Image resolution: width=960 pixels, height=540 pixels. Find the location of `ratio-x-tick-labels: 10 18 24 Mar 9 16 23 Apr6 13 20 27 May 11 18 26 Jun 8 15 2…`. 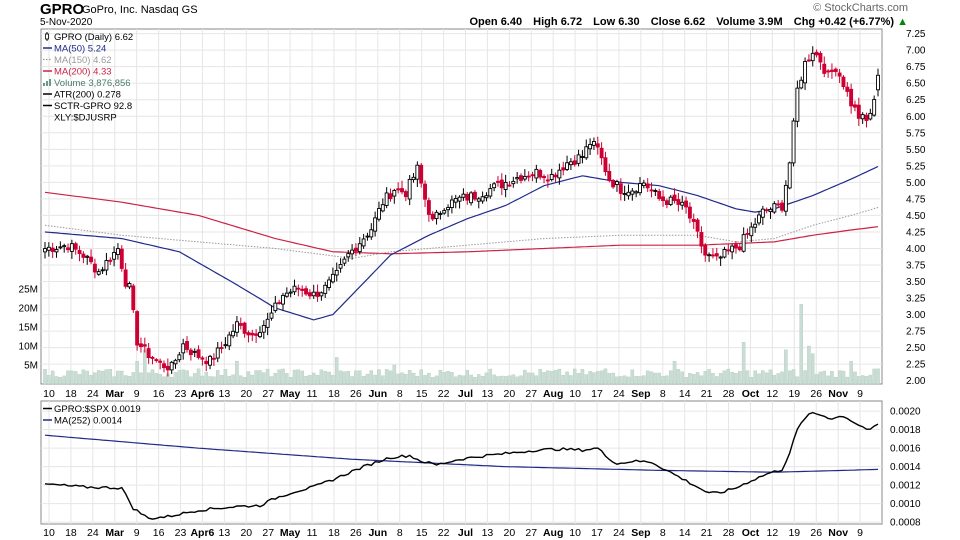

ratio-x-tick-labels: 10 18 24 Mar 9 16 23 Apr6 13 20 27 May 11 18 26 Jun 8 15 2… is located at coordinates (453, 533).